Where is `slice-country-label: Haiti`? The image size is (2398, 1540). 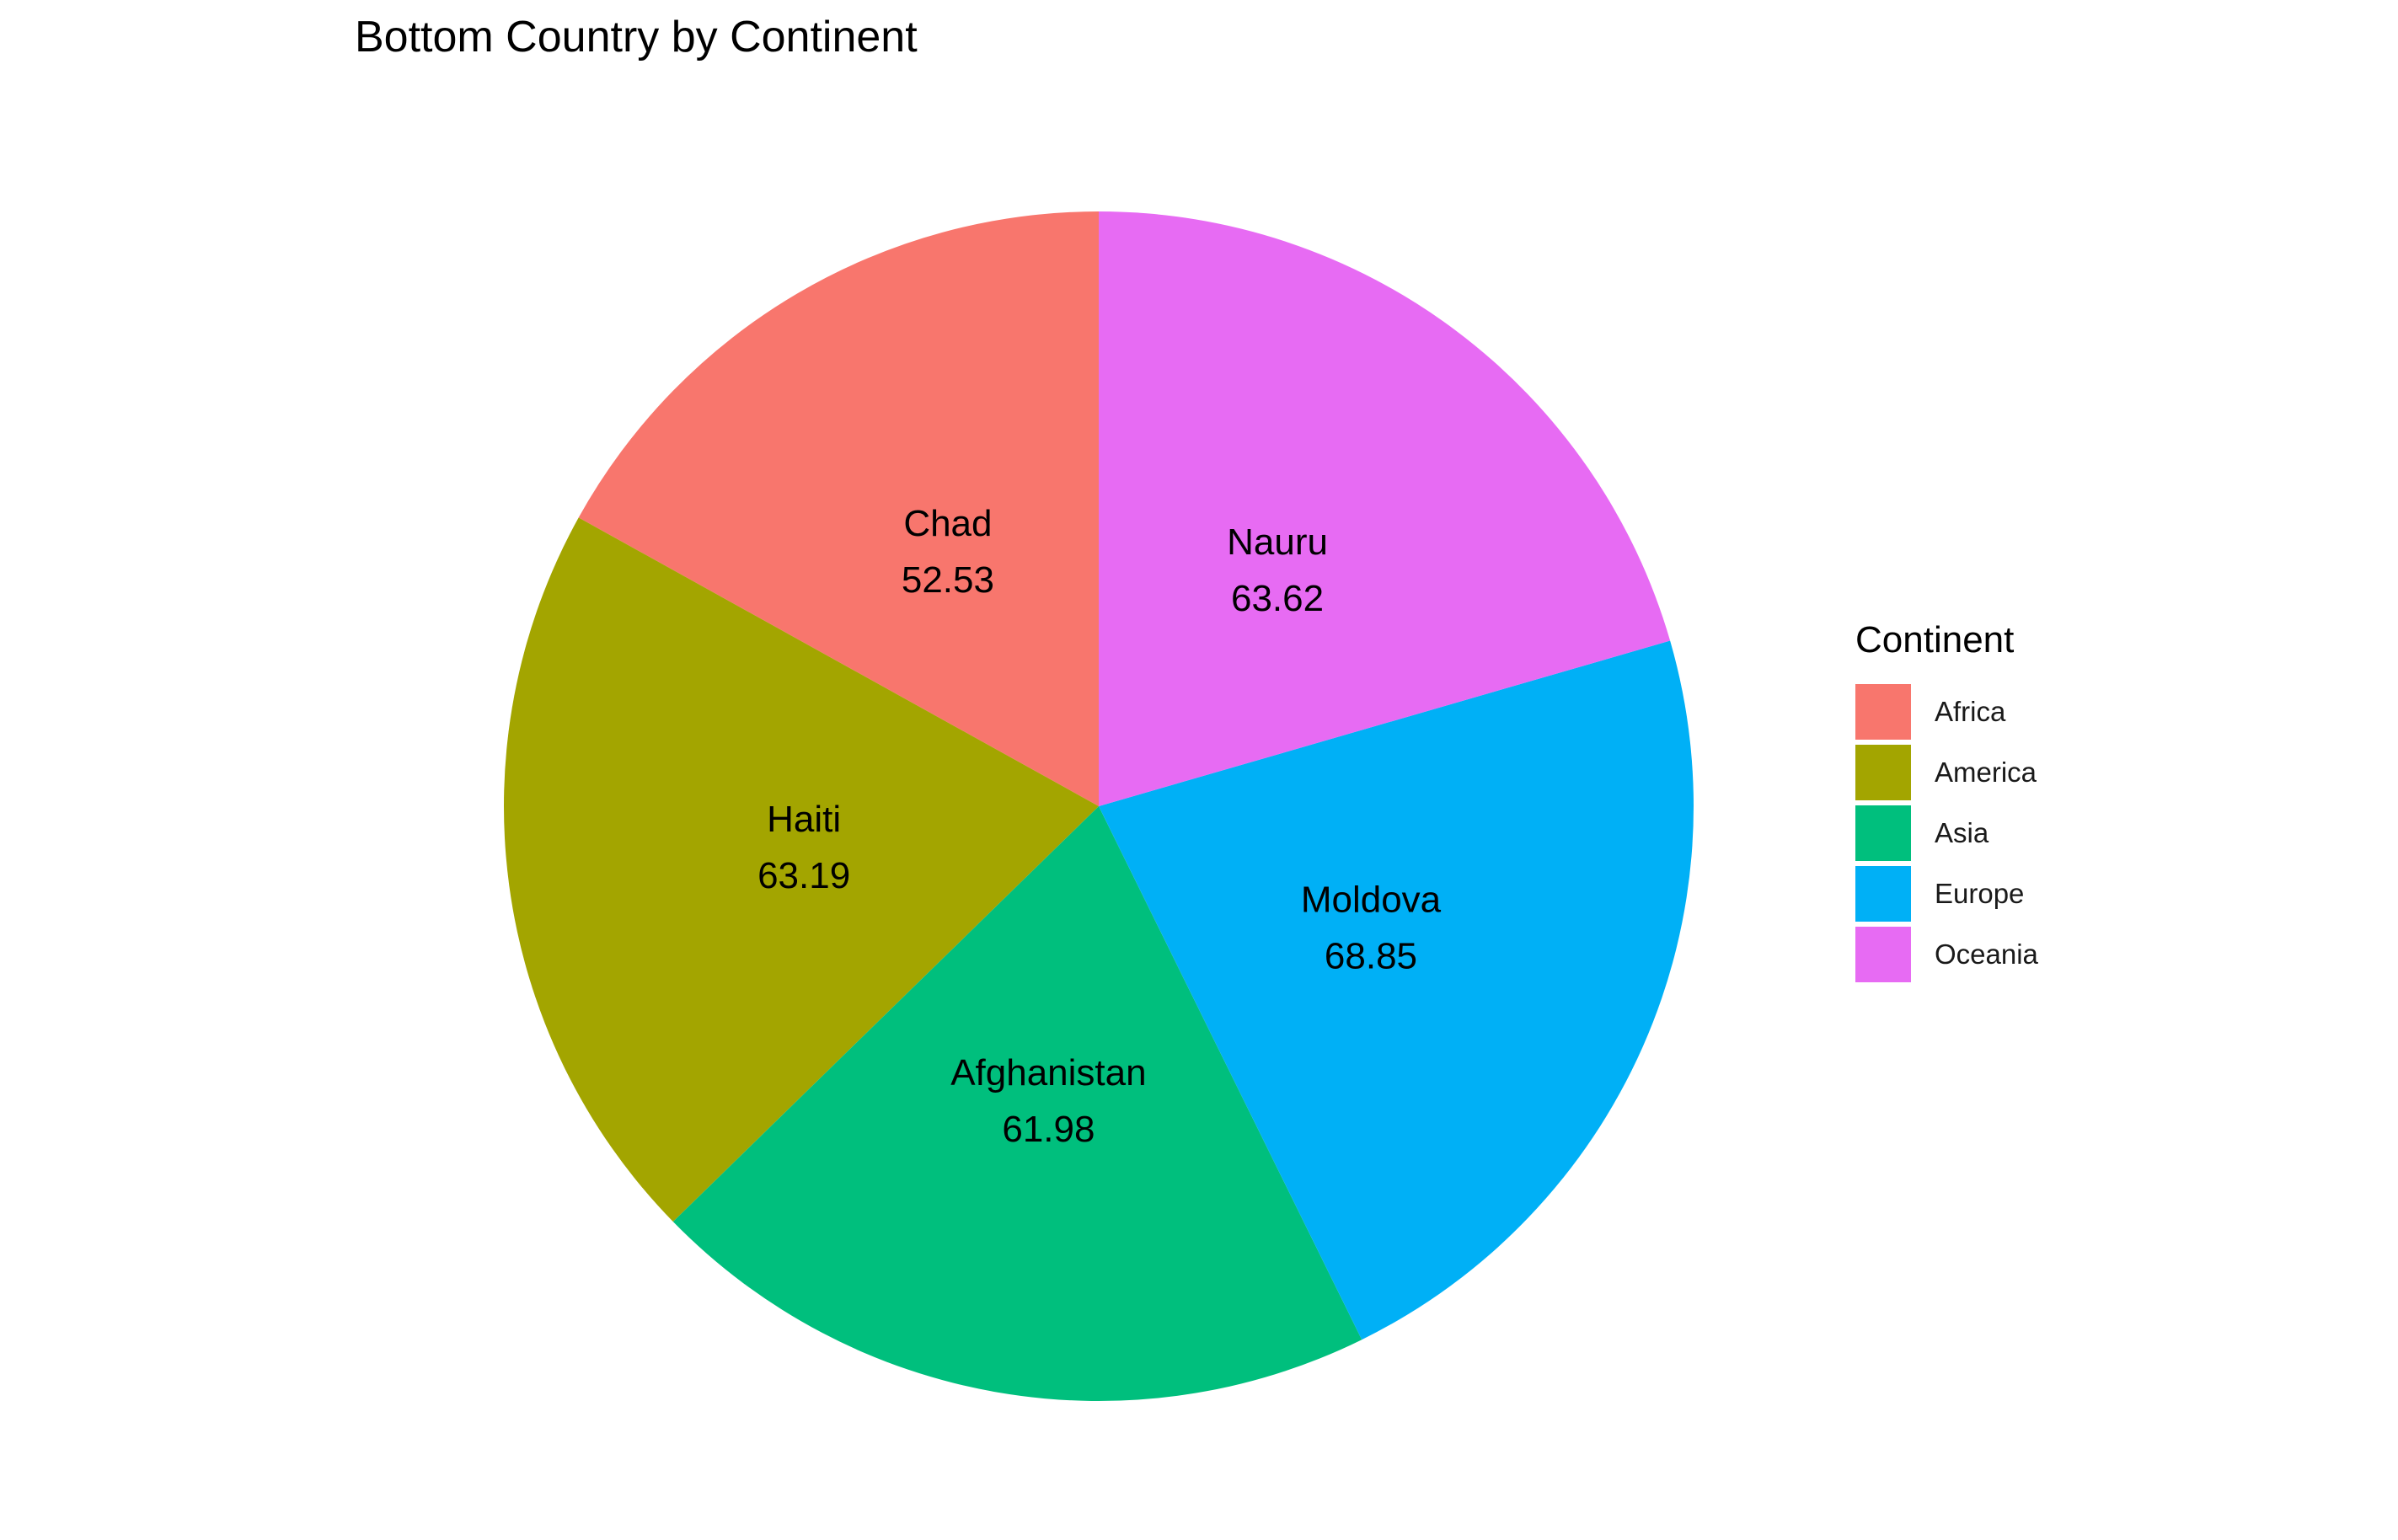
slice-country-label: Haiti is located at coordinates (804, 819).